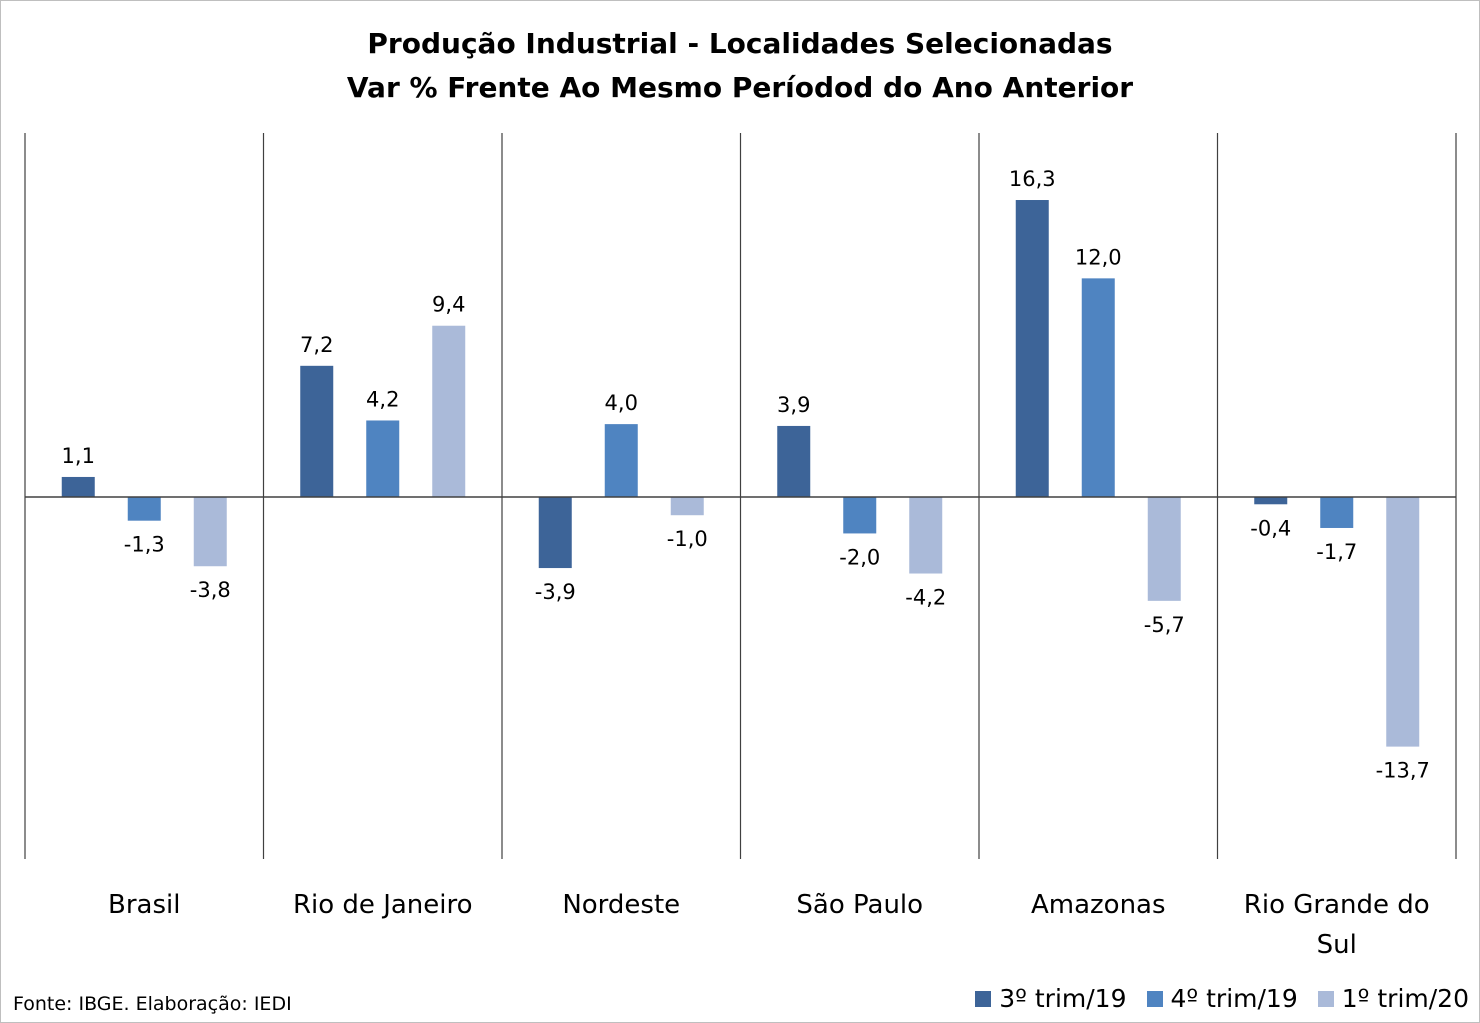 The height and width of the screenshot is (1023, 1480). What do you see at coordinates (859, 557) in the screenshot?
I see `data-label: -2,0` at bounding box center [859, 557].